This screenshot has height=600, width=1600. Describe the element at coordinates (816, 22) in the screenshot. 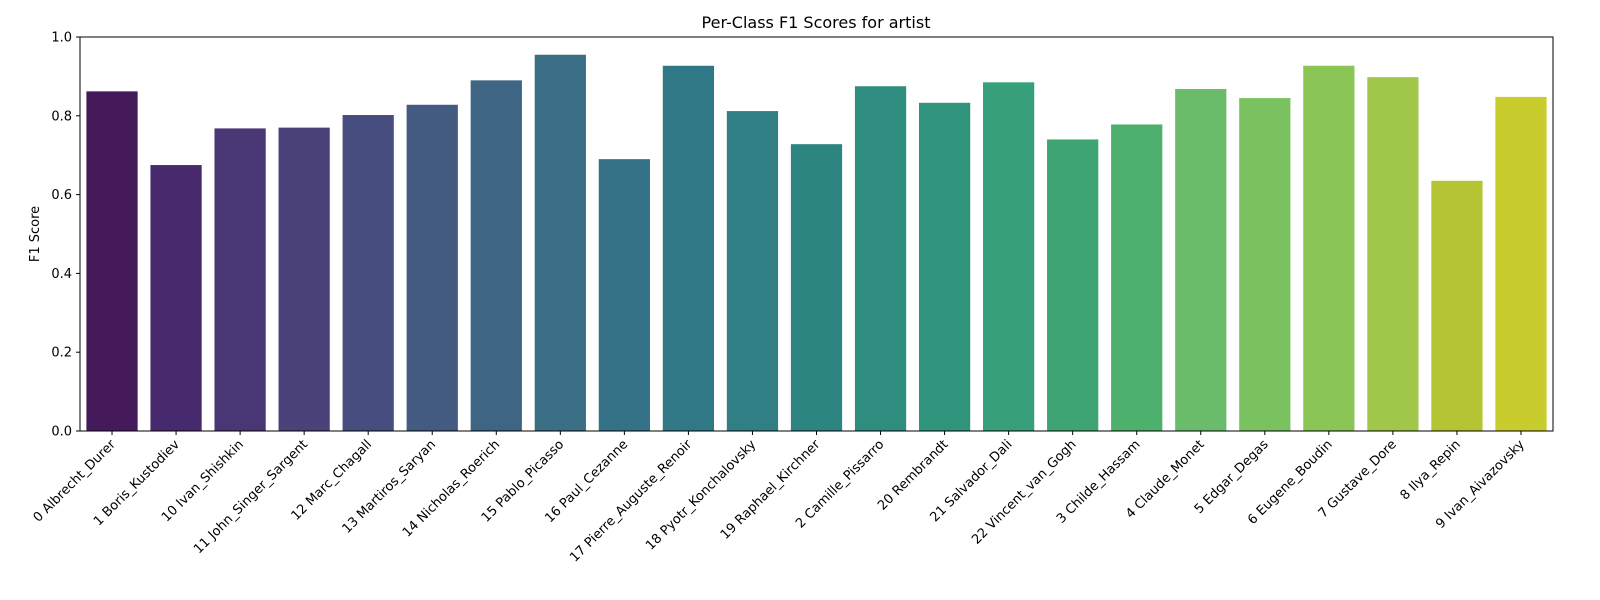

I see `chart-title: Per-Class F1 Scores for artist` at that location.